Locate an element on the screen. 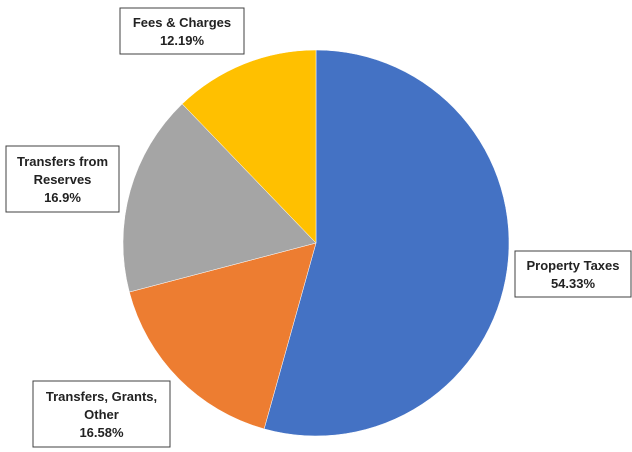  pie-slice-fees-charges is located at coordinates (249, 146).